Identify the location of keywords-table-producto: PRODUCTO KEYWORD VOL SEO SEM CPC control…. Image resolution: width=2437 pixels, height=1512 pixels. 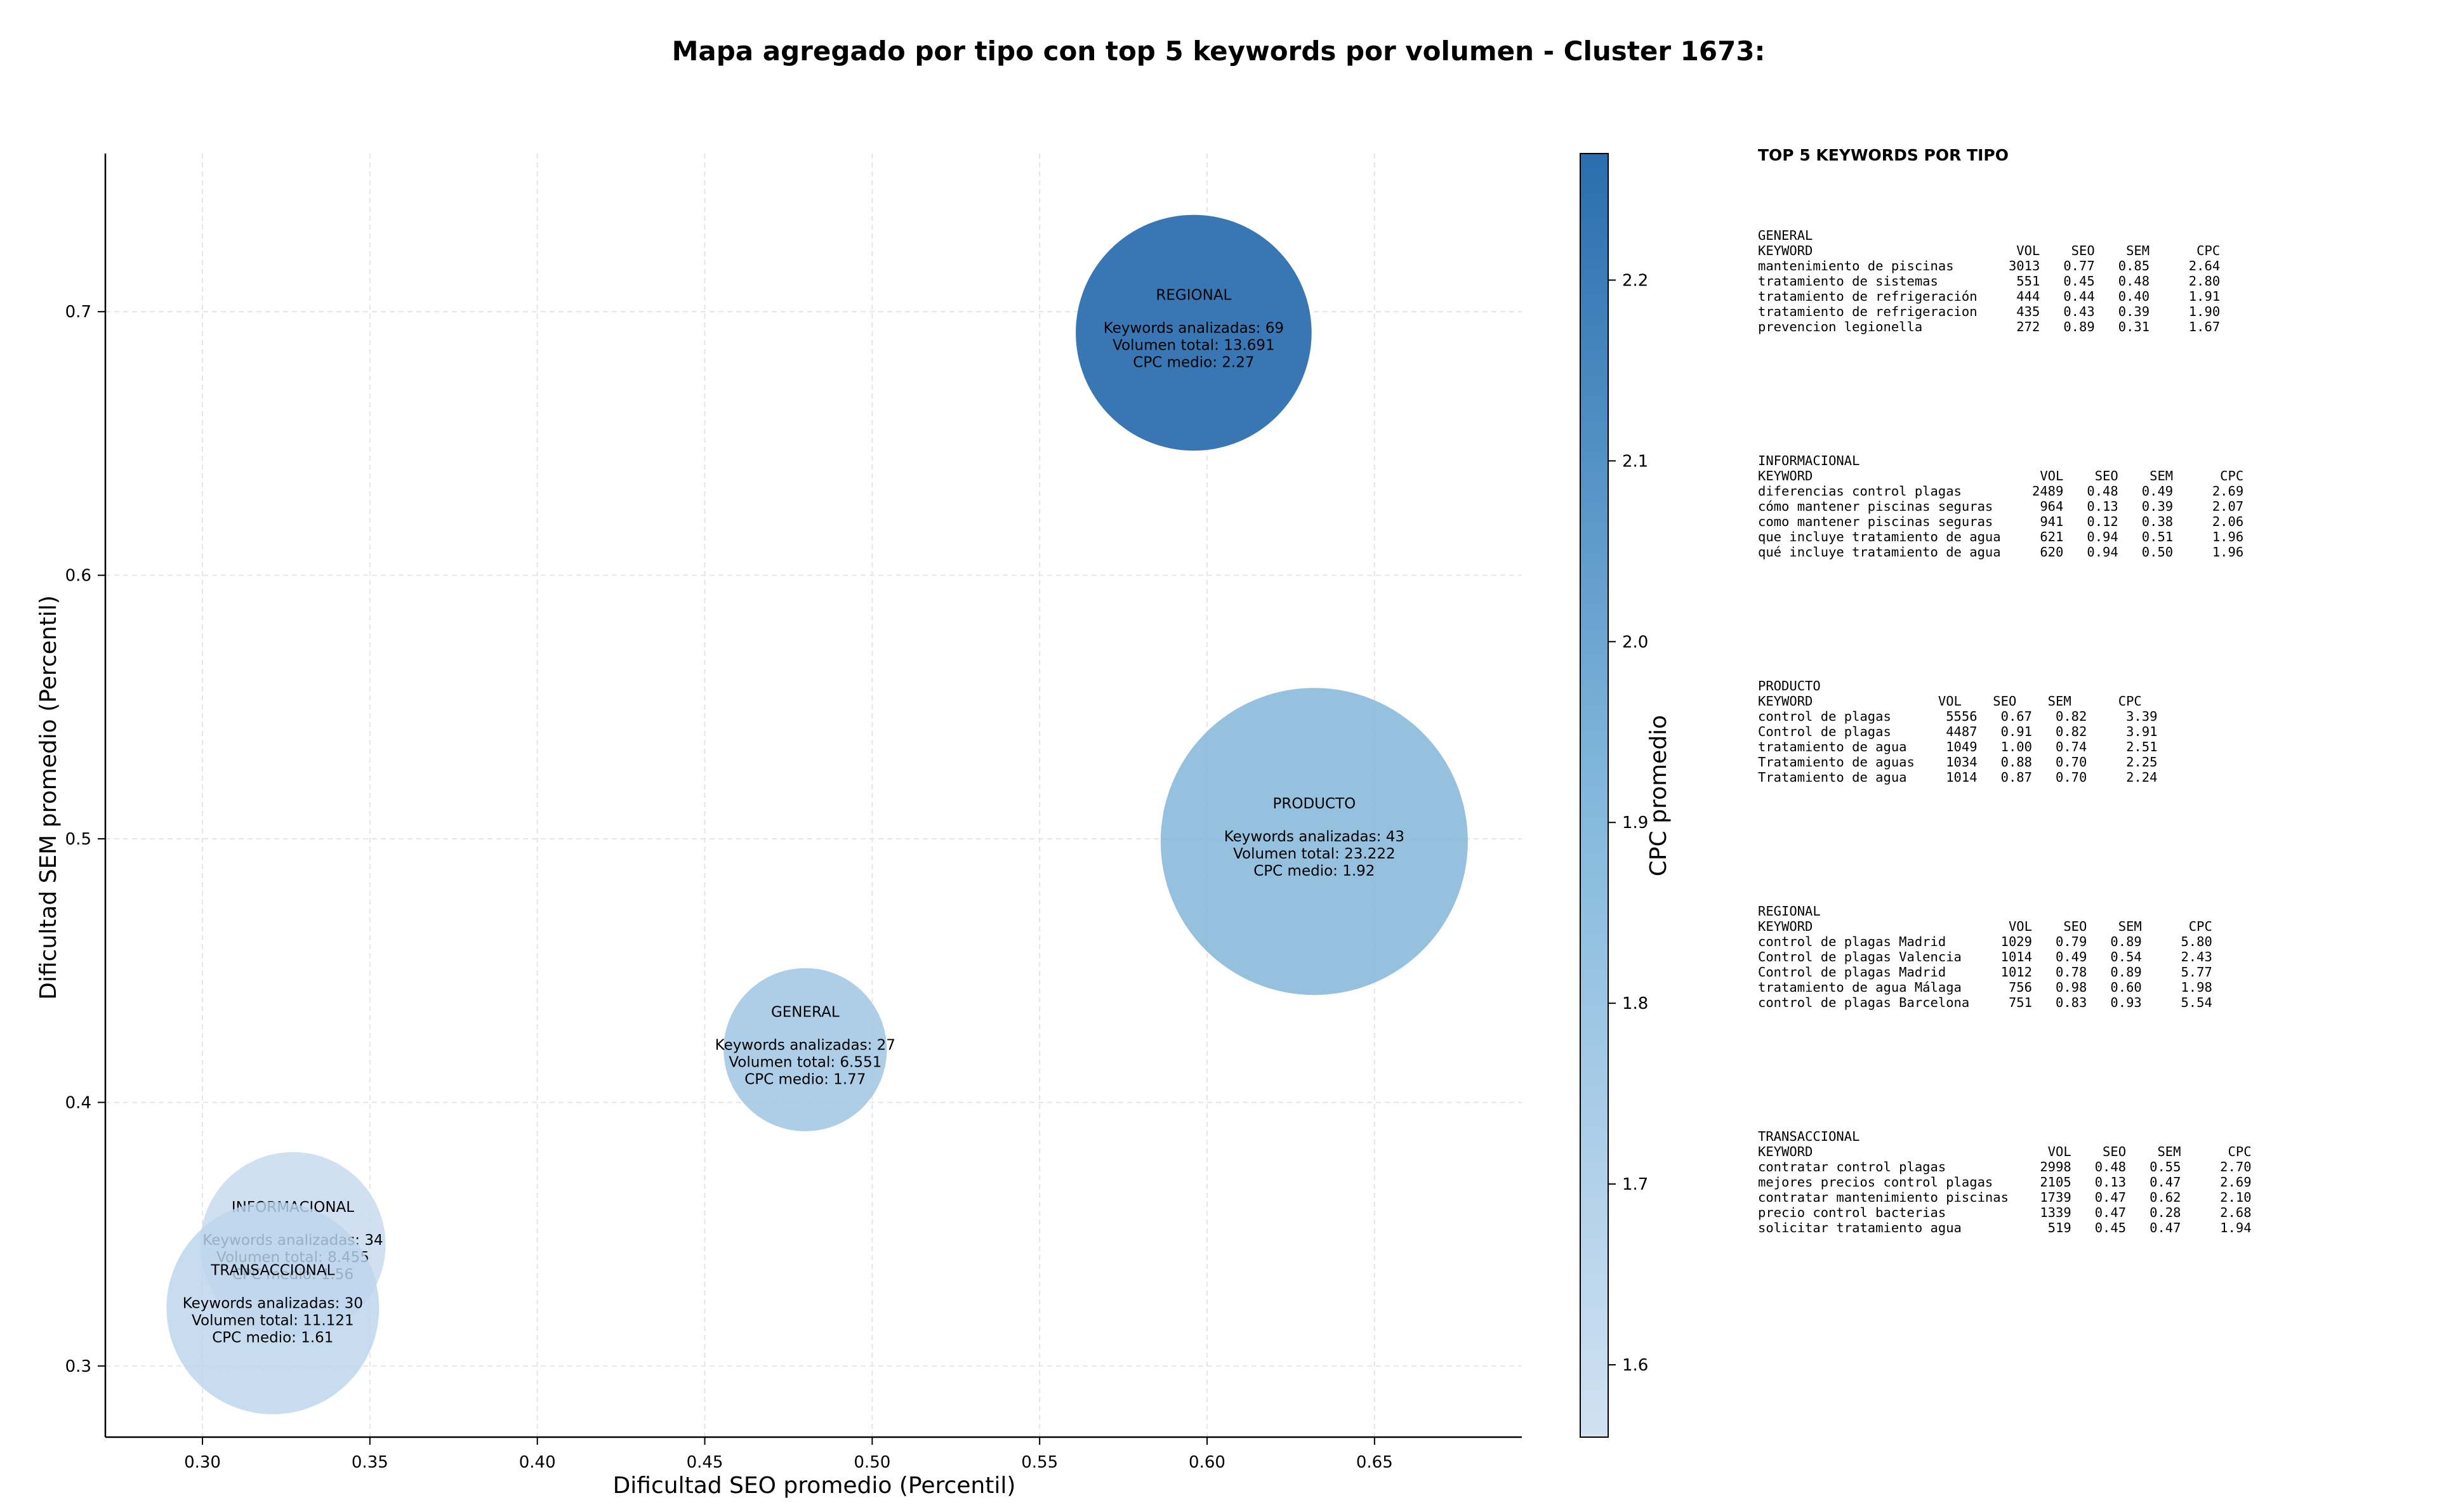
(1958, 732).